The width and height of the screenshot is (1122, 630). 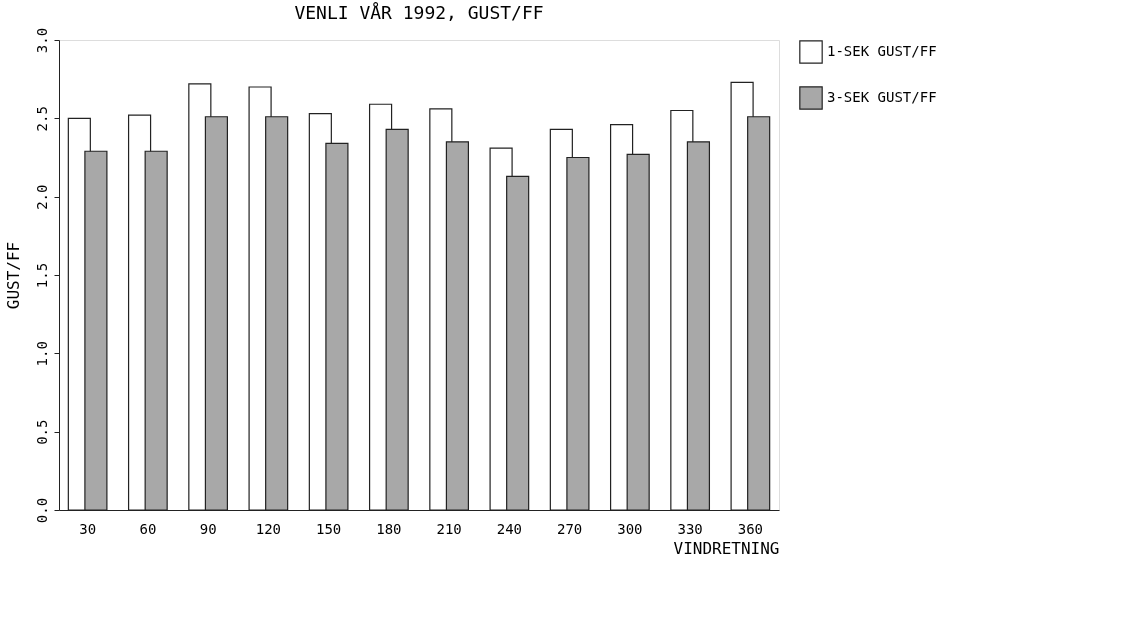 I want to click on y-tick-label: 2.0, so click(x=41, y=197).